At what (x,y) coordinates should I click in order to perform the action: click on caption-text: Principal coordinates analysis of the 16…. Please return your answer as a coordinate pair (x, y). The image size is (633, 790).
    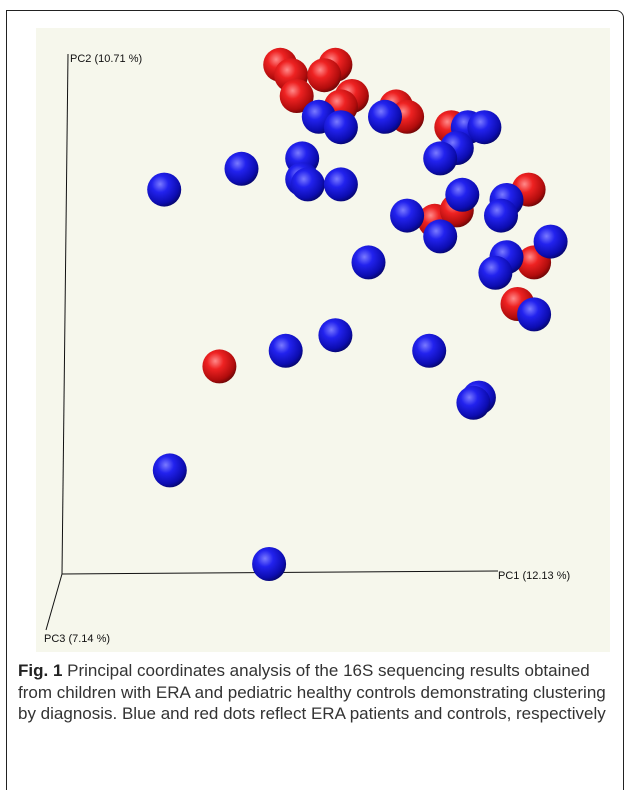
    Looking at the image, I should click on (312, 692).